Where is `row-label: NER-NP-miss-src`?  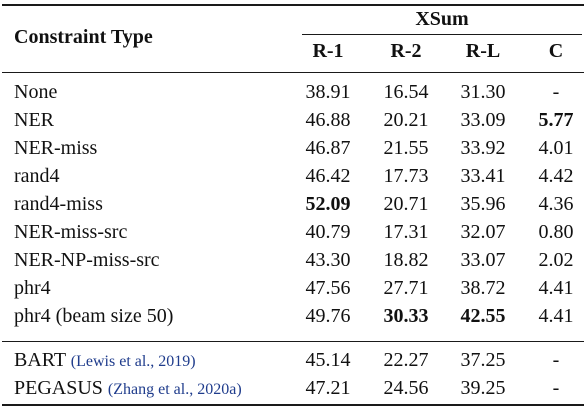
row-label: NER-NP-miss-src is located at coordinates (87, 260).